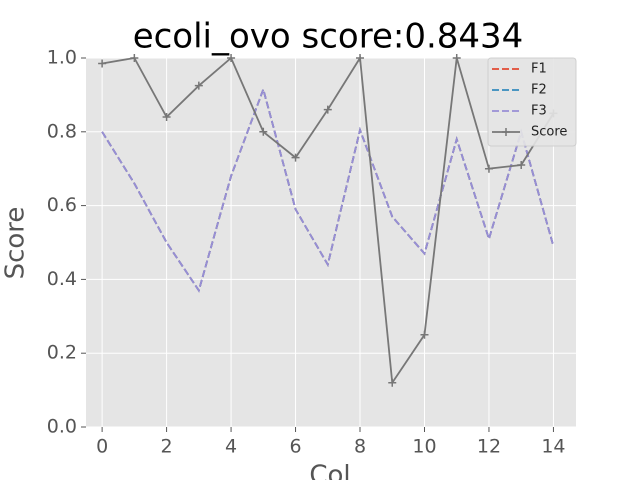 This screenshot has width=640, height=480. I want to click on x-tick-label: 14, so click(553, 447).